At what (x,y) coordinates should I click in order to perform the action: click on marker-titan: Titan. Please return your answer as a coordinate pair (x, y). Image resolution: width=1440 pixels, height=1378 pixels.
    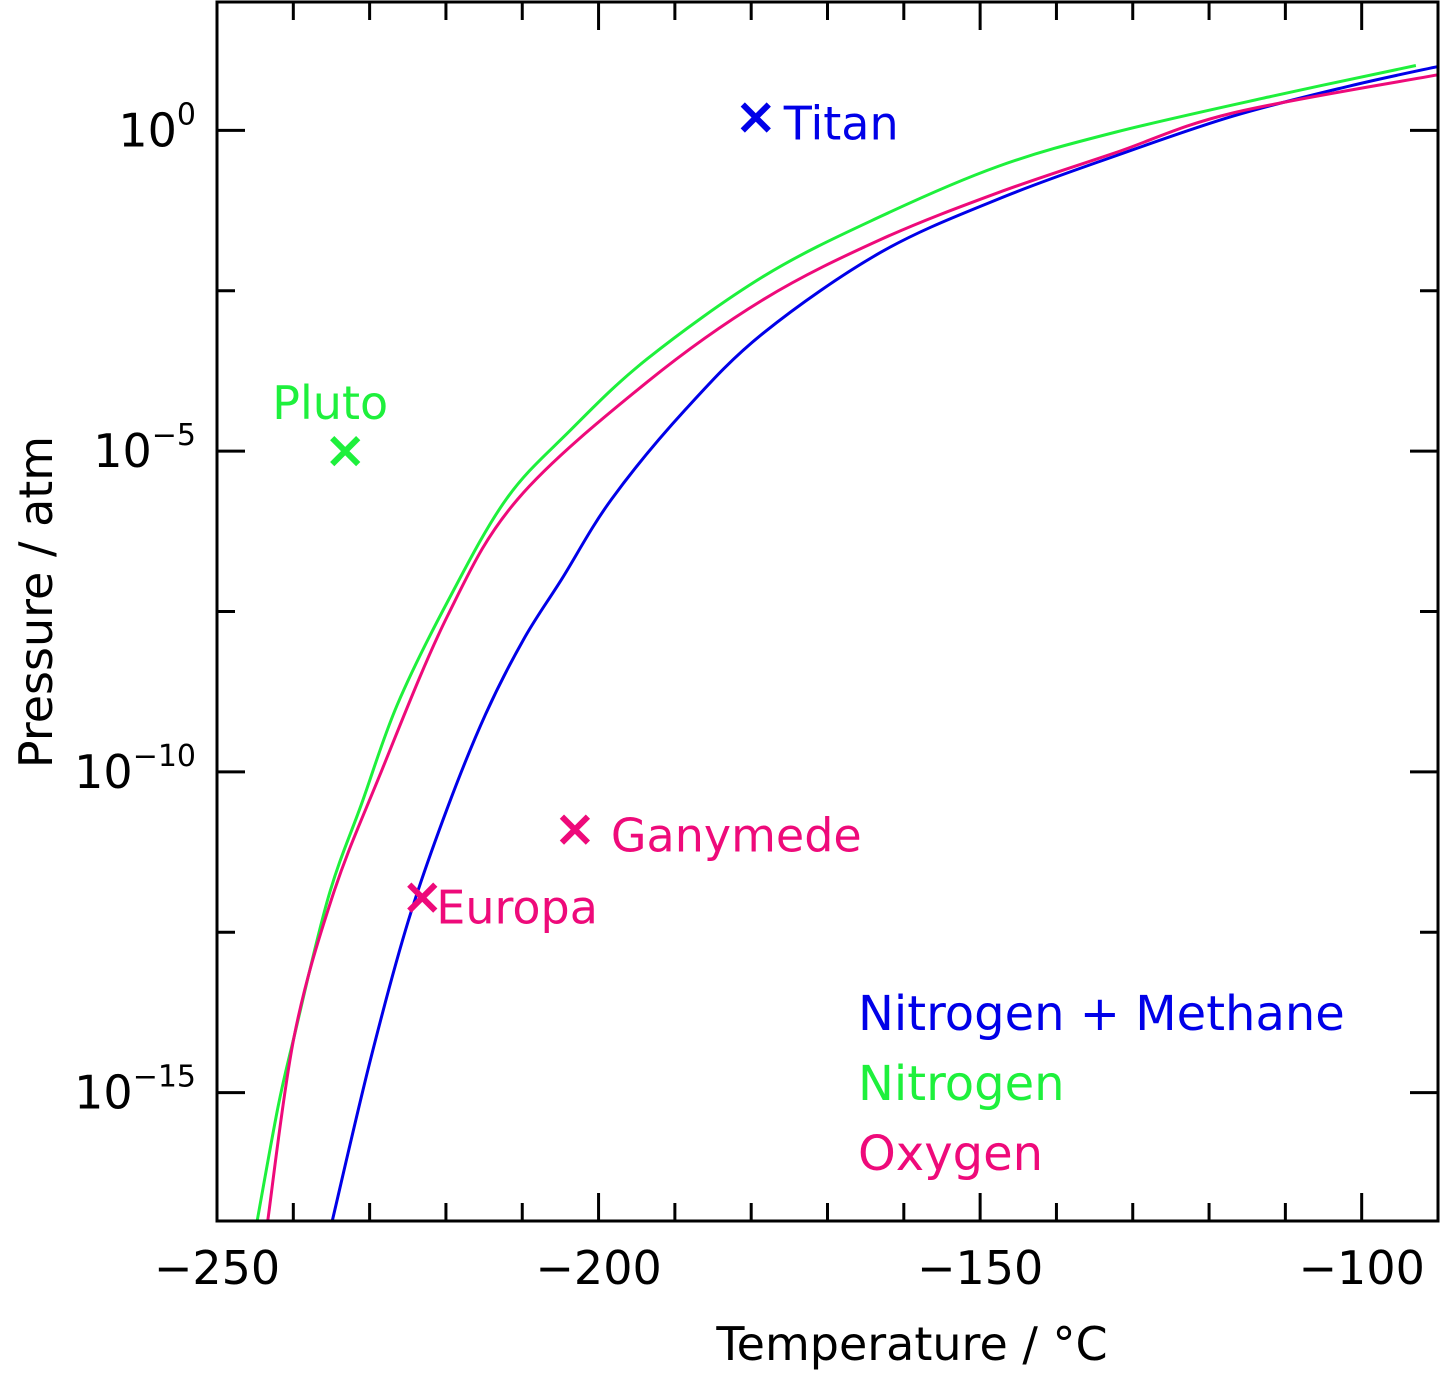
    Looking at the image, I should click on (819, 123).